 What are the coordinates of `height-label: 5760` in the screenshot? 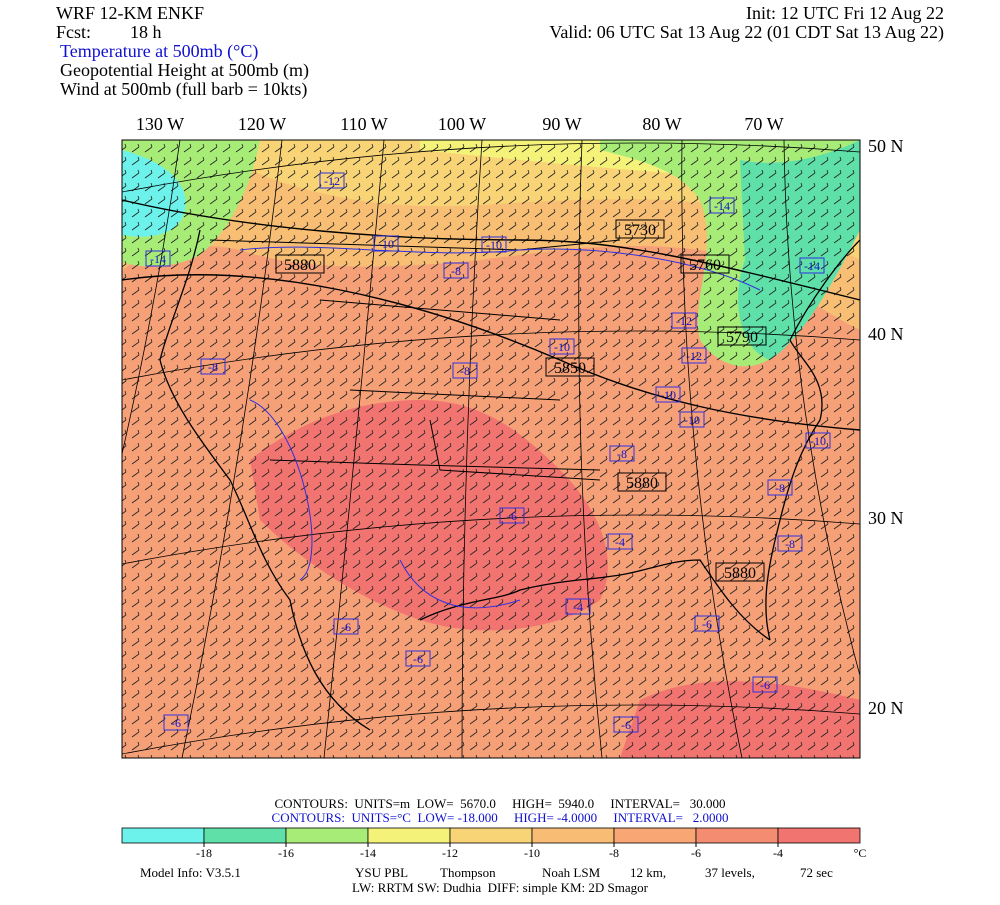 It's located at (705, 265).